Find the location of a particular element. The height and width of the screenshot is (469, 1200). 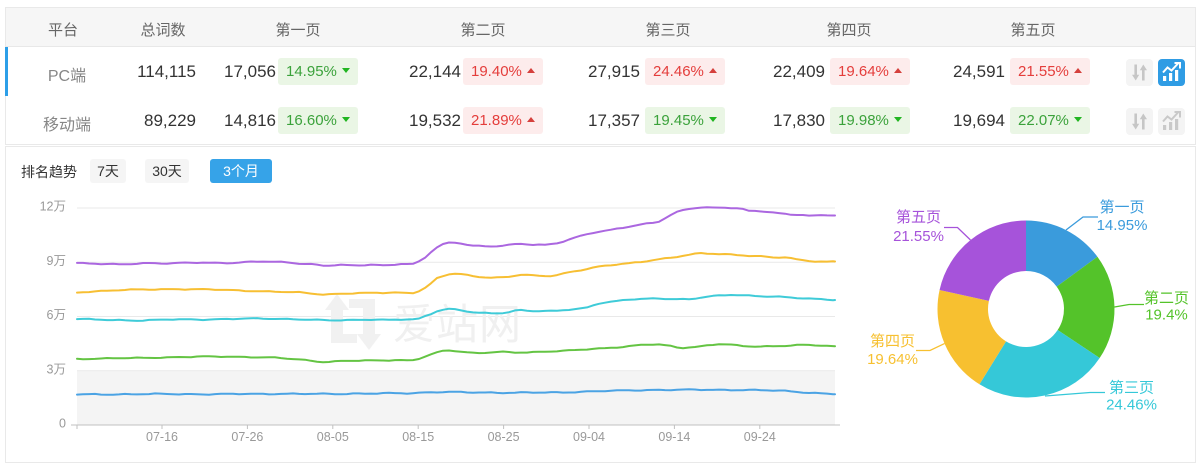

svg-text: 08-15 is located at coordinates (418, 437).